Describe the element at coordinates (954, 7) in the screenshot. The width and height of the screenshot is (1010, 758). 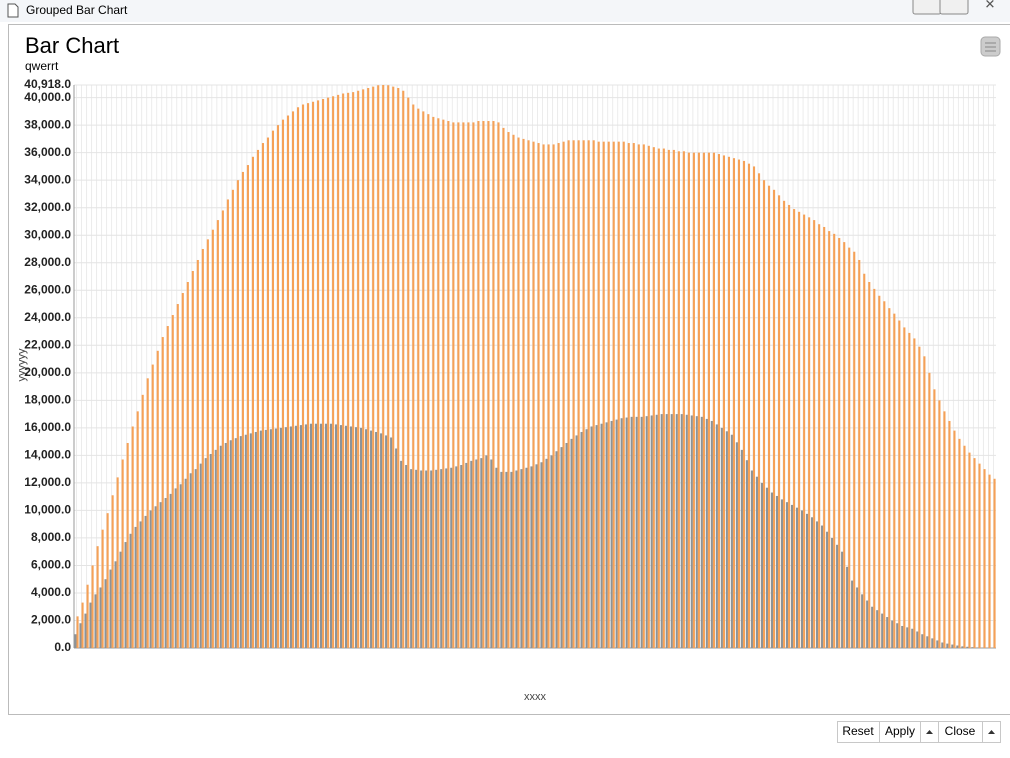
I see `maximize-button` at that location.